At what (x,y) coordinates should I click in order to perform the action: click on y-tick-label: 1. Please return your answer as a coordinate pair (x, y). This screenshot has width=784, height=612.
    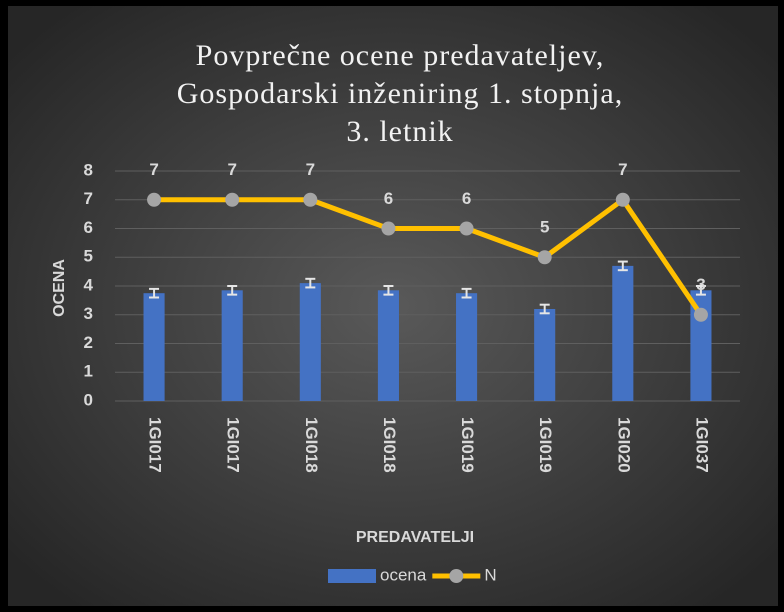
    Looking at the image, I should click on (88, 371).